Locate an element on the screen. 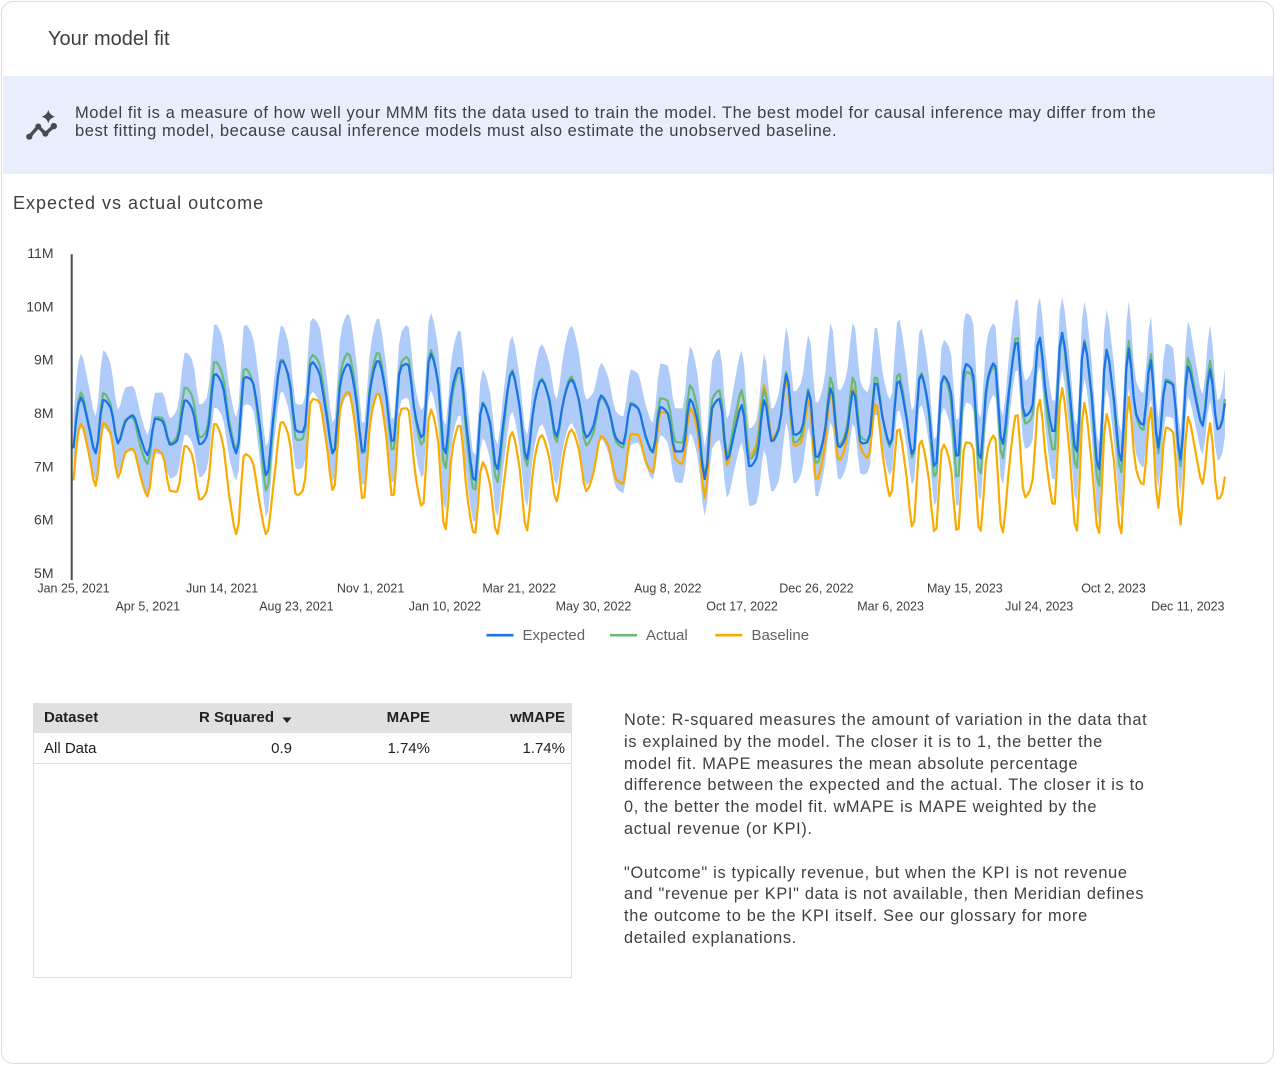 Image resolution: width=1275 pixels, height=1066 pixels. svg-text: 6M is located at coordinates (43, 520).